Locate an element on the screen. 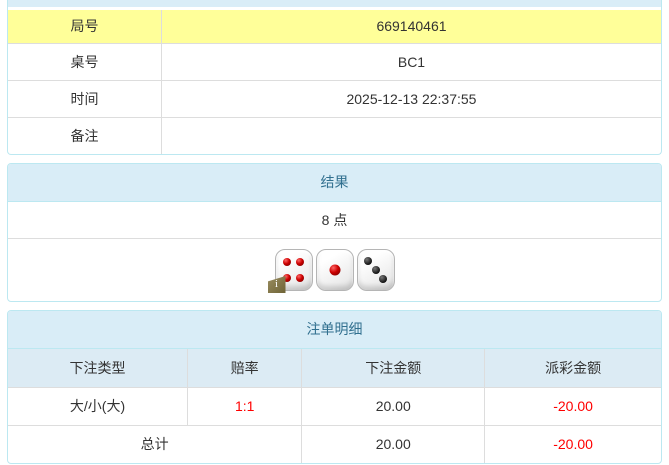 Image resolution: width=669 pixels, height=465 pixels. info-row-value: 669140461 is located at coordinates (411, 26).